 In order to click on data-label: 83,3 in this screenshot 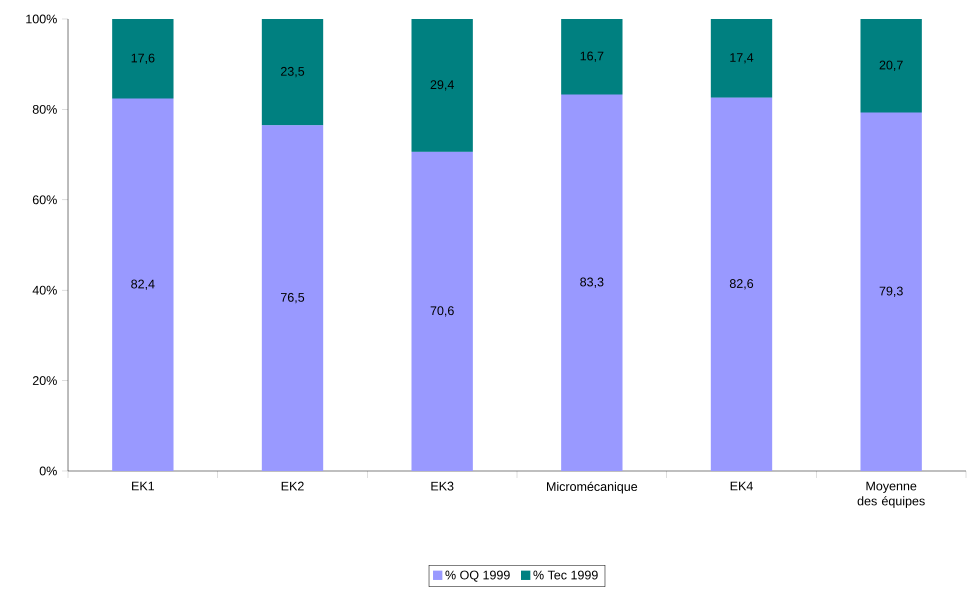, I will do `click(592, 283)`.